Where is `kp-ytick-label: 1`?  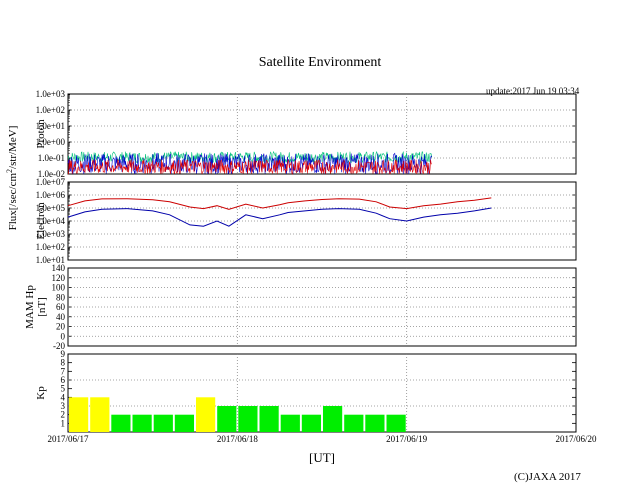 kp-ytick-label: 1 is located at coordinates (63, 423).